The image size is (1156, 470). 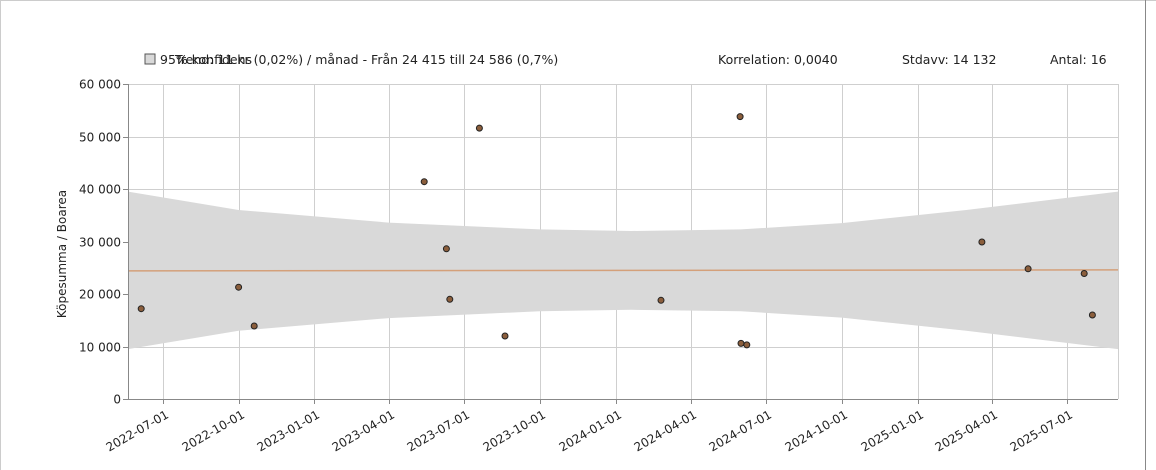 I want to click on y-tick-label: 20 000, so click(x=100, y=295).